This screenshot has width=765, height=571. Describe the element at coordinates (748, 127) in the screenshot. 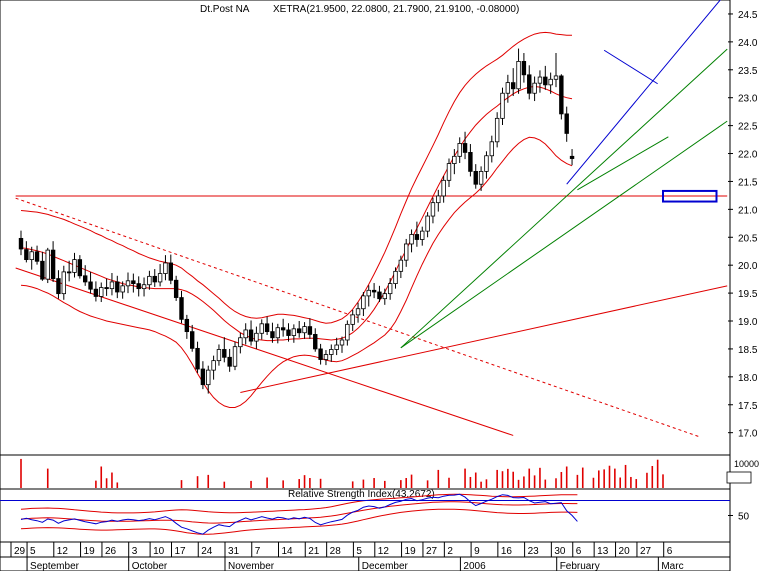

I see `price-tick-label: 22.5` at that location.